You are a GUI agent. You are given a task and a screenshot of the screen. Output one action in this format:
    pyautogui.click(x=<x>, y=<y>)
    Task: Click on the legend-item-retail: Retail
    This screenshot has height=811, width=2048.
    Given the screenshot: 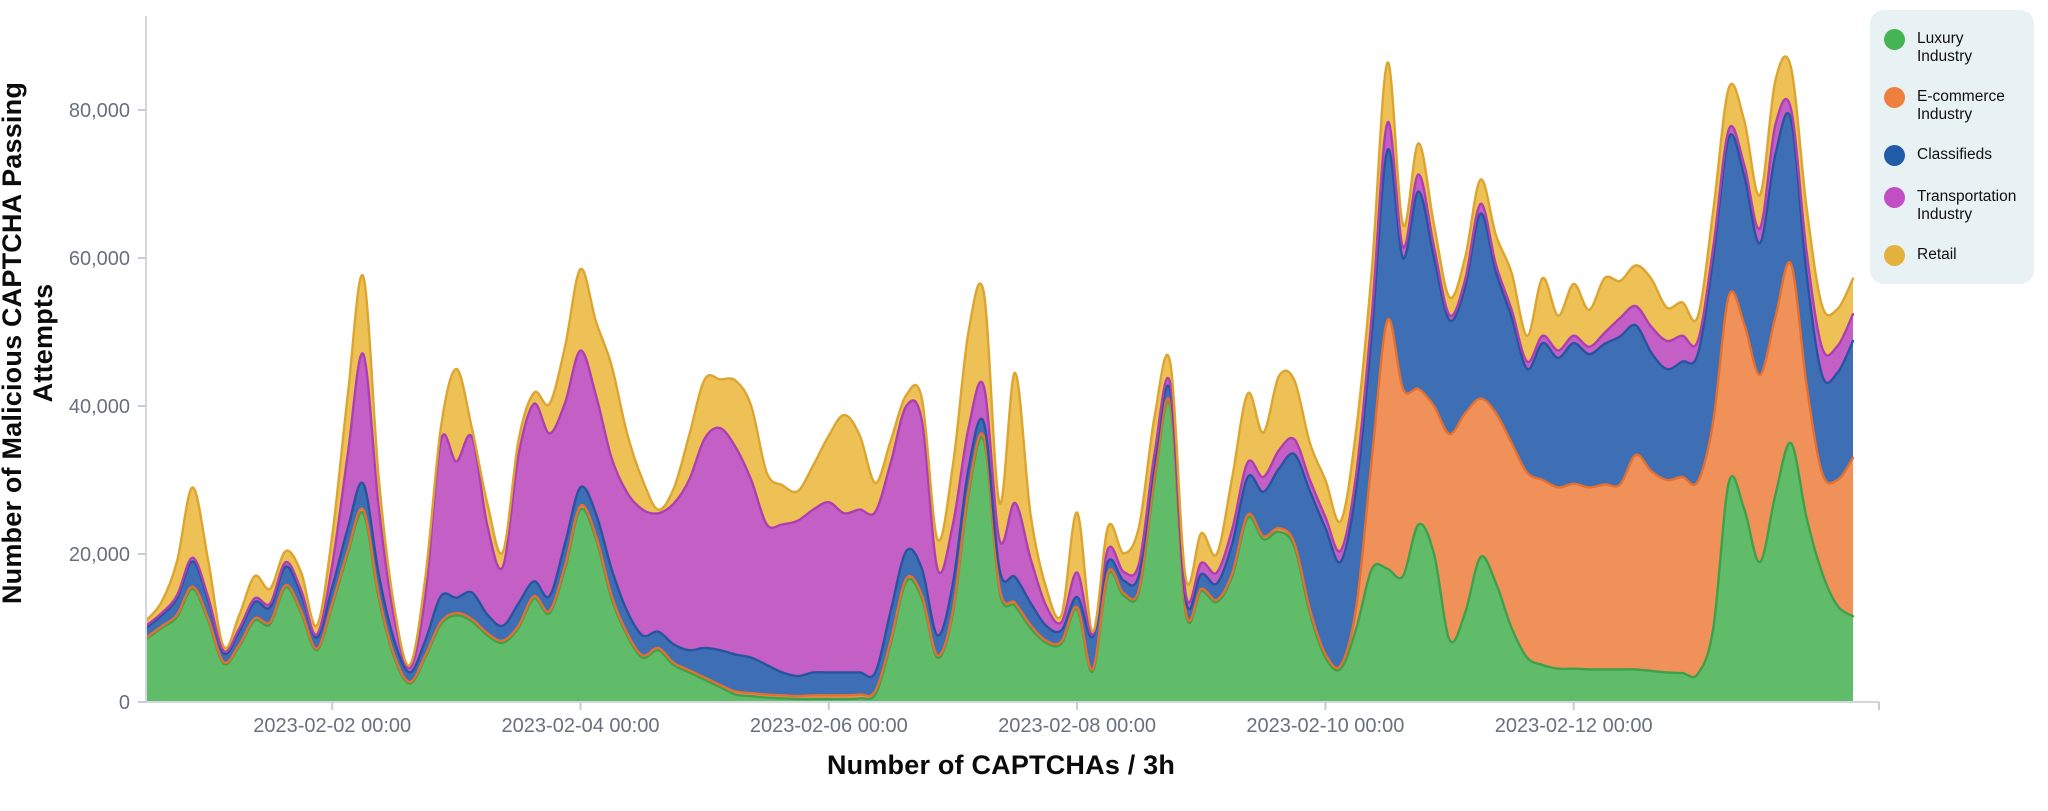 What is the action you would take?
    pyautogui.click(x=1952, y=255)
    